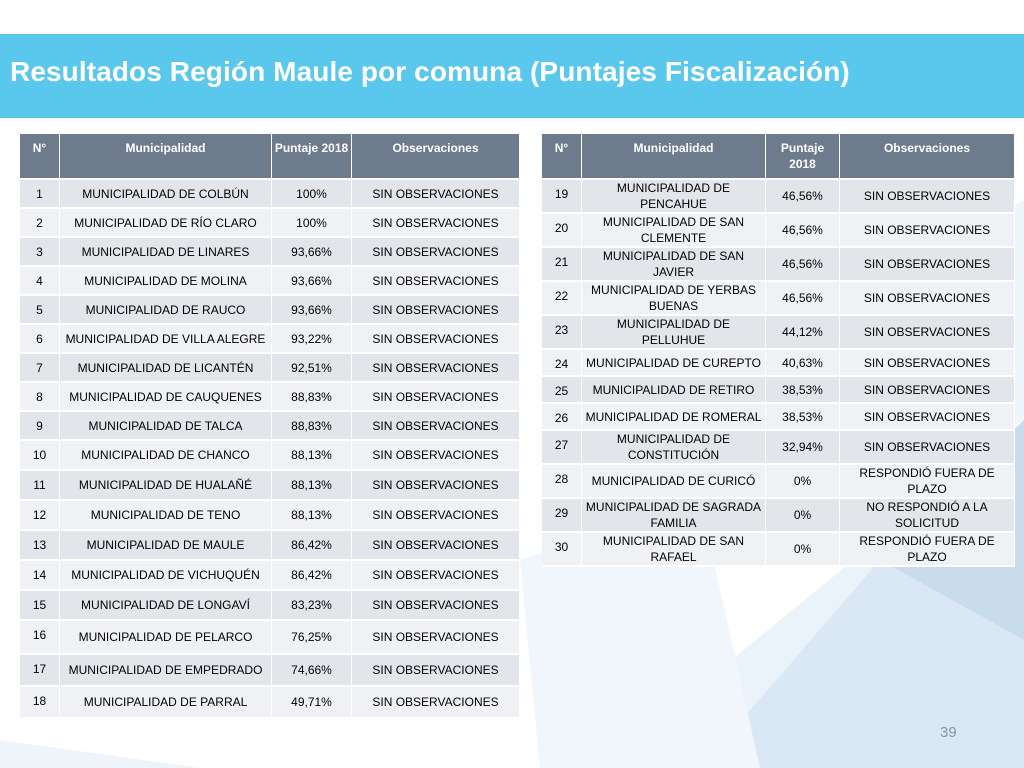 The width and height of the screenshot is (1024, 768). I want to click on cell-municipality: MUNICIPALIDAD DE CURICÓ, so click(674, 482).